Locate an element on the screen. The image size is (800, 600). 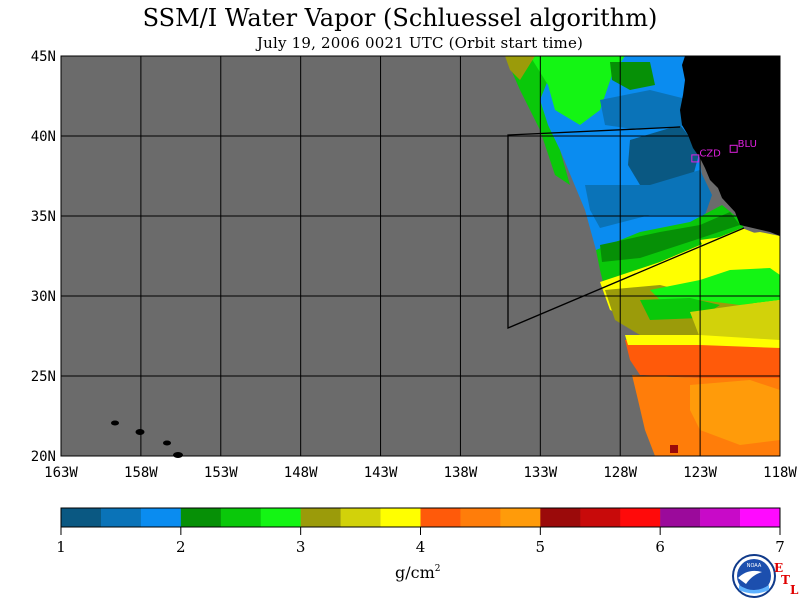
etl-letter: E is located at coordinates (778, 568).